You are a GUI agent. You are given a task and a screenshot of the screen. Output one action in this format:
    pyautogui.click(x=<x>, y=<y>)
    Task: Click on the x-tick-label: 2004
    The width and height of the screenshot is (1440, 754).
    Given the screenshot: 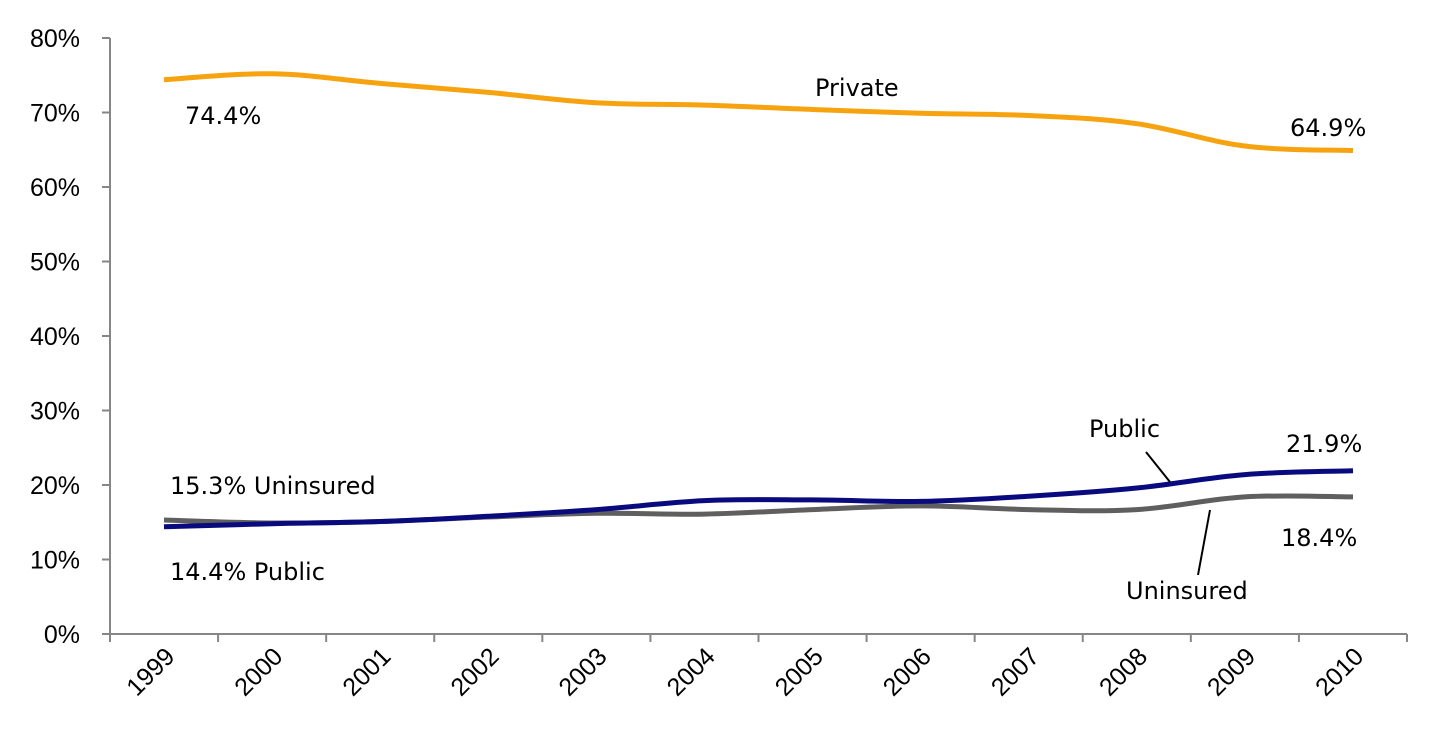 What is the action you would take?
    pyautogui.click(x=691, y=671)
    